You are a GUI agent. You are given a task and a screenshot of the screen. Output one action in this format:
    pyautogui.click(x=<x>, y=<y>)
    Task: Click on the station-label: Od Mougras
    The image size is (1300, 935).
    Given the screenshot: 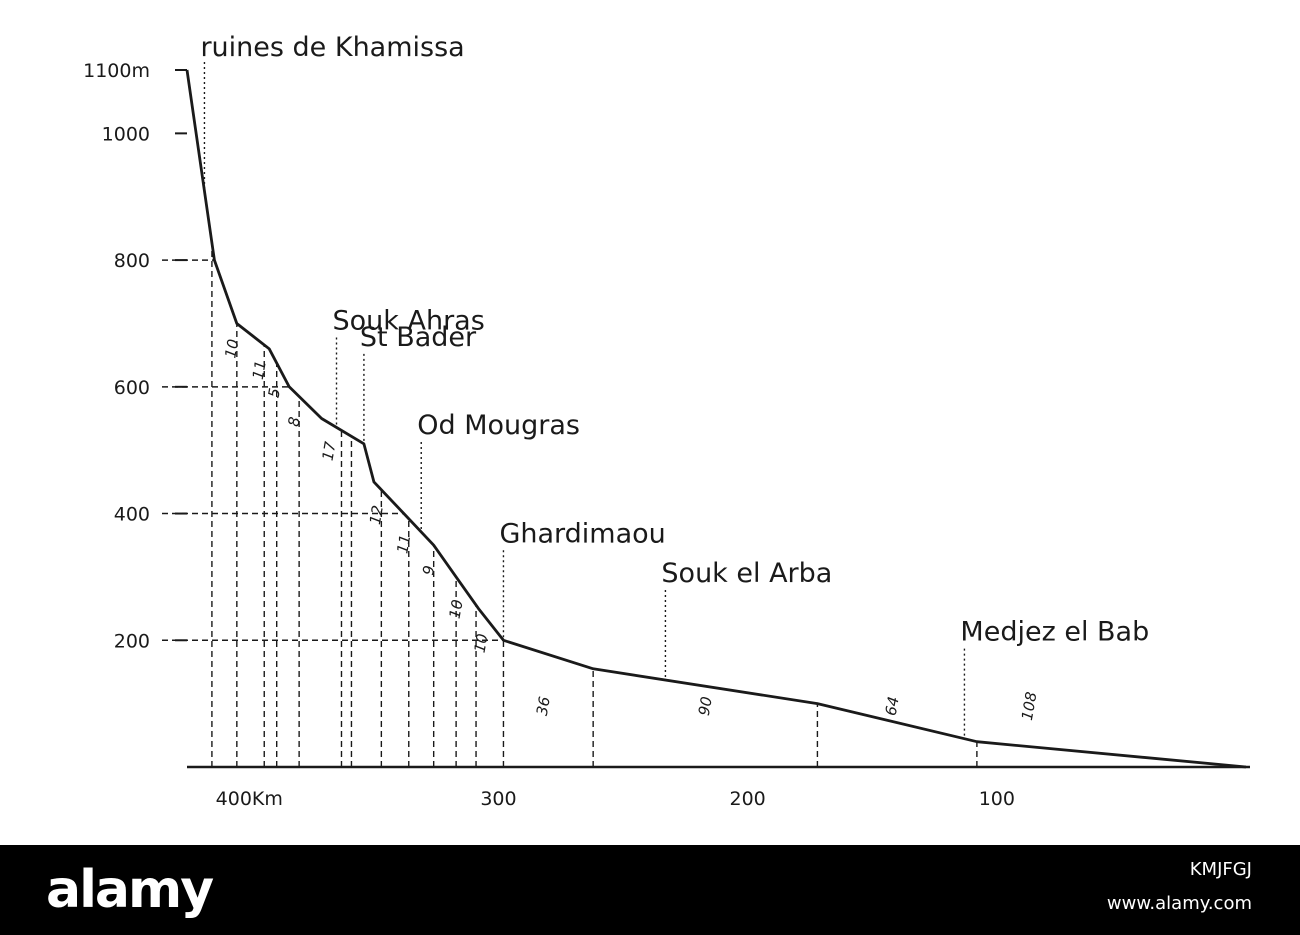 What is the action you would take?
    pyautogui.click(x=498, y=425)
    